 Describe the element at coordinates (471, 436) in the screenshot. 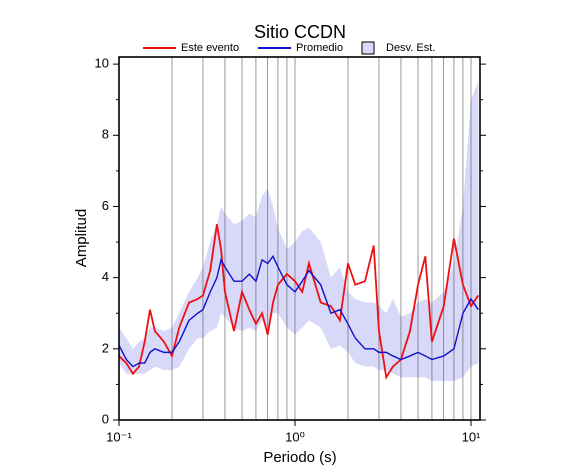

I see `x-tick-label: 10¹` at that location.